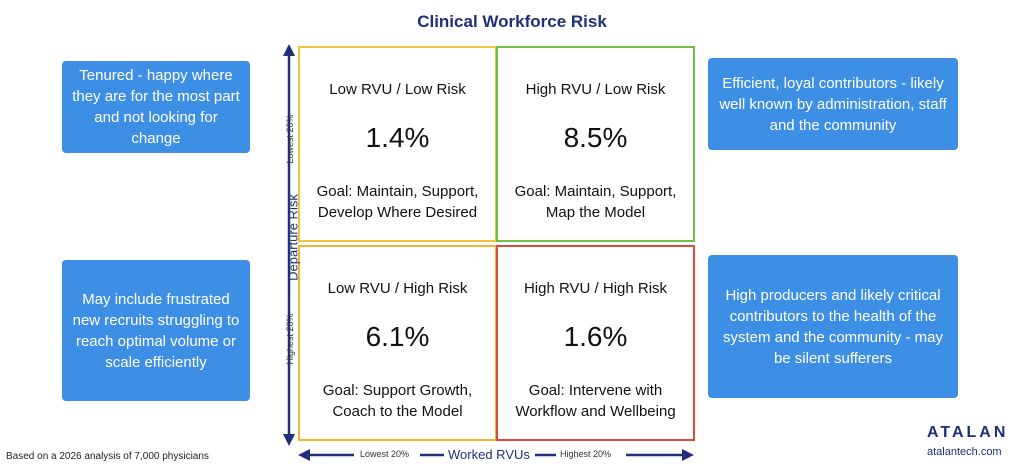  What do you see at coordinates (968, 432) in the screenshot?
I see `atalan-logo: ATALAN` at bounding box center [968, 432].